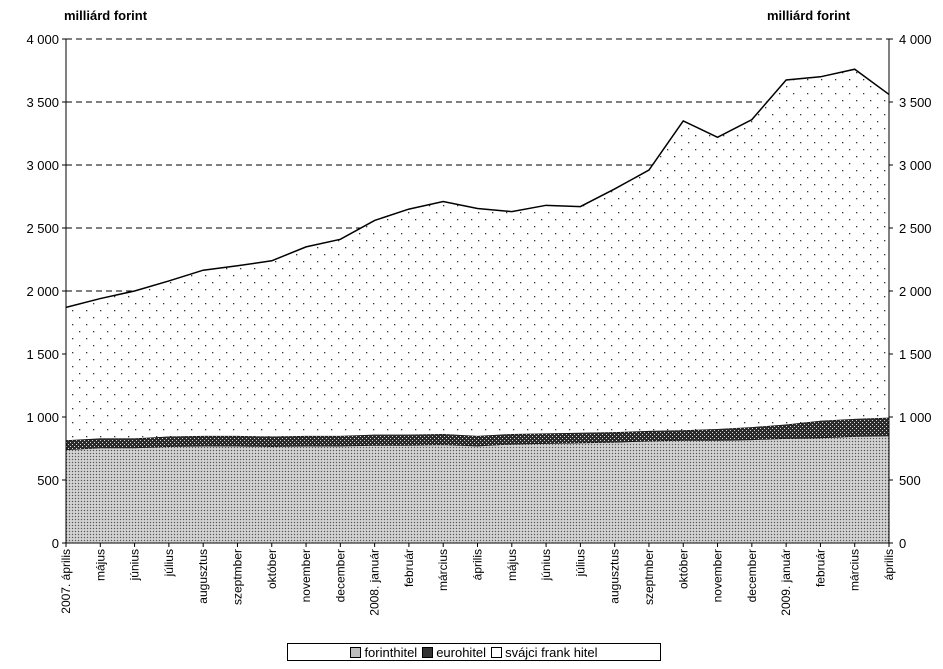  Describe the element at coordinates (902, 543) in the screenshot. I see `y-tick-label-right: 0` at that location.